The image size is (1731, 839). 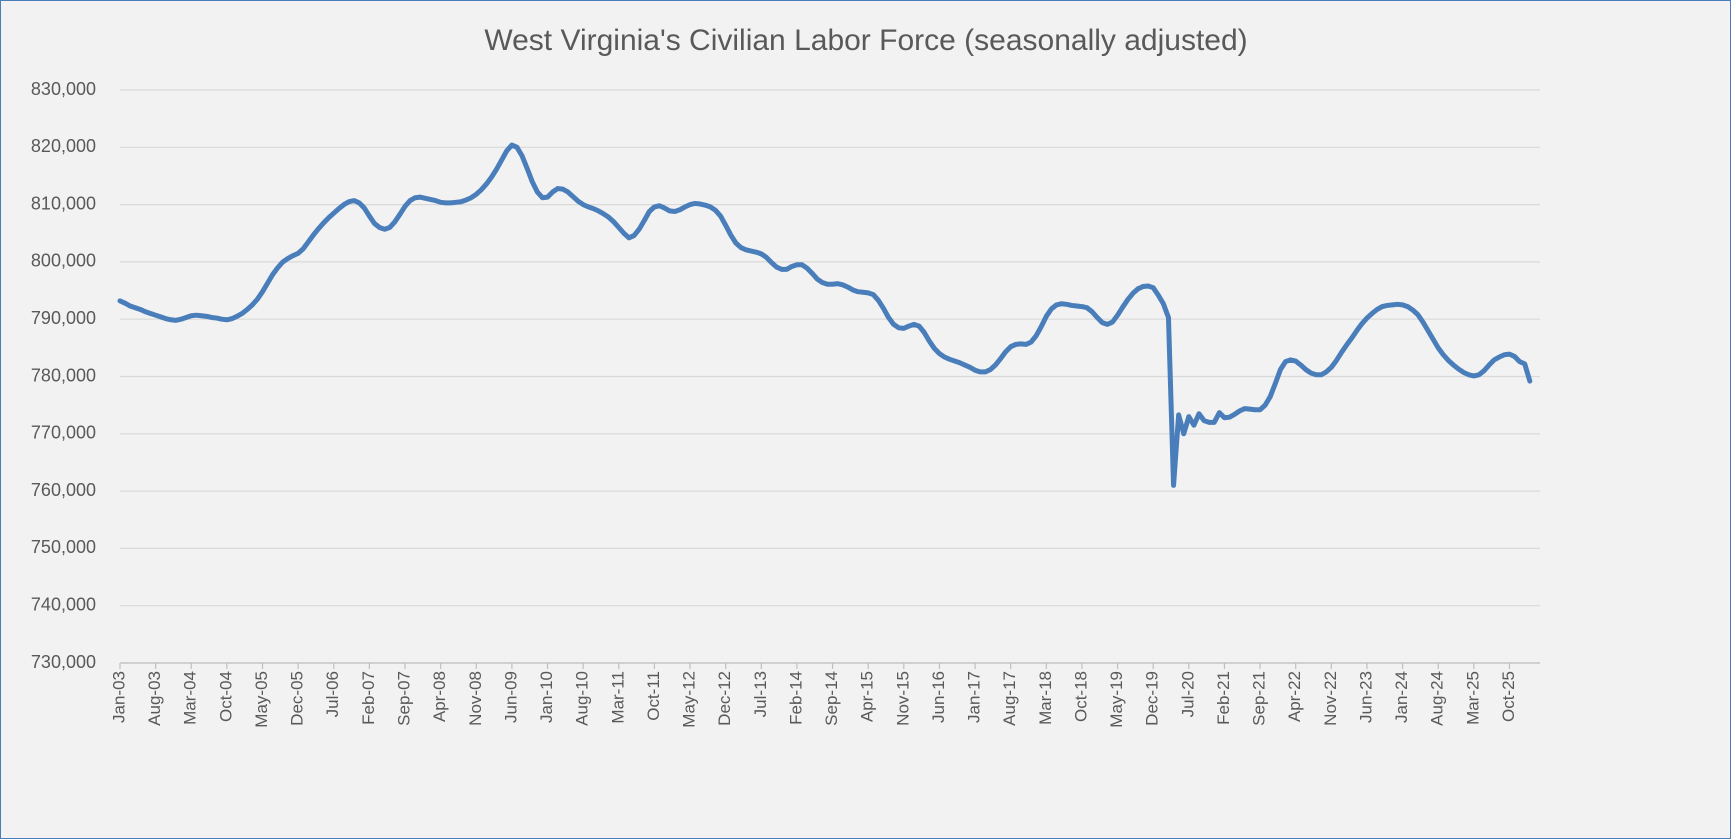 What do you see at coordinates (1187, 694) in the screenshot?
I see `x-tick-label: Jul-20` at bounding box center [1187, 694].